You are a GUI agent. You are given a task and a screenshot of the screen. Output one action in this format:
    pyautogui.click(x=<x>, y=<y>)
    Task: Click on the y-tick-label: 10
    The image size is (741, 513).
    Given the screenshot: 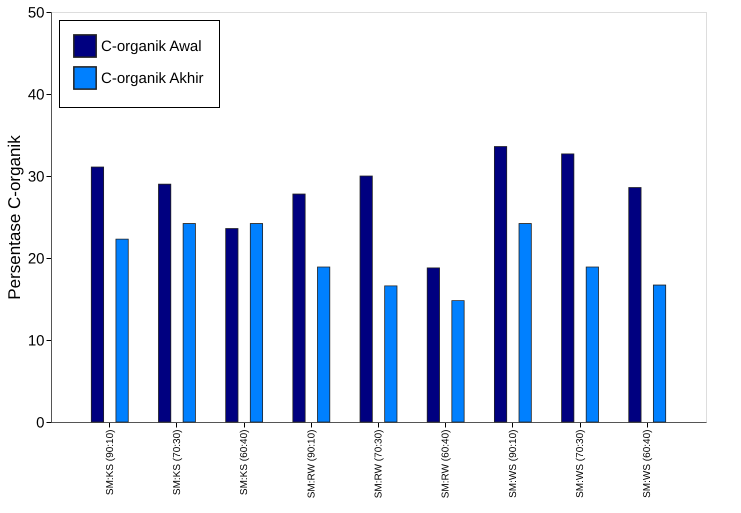 What is the action you would take?
    pyautogui.click(x=36, y=341)
    